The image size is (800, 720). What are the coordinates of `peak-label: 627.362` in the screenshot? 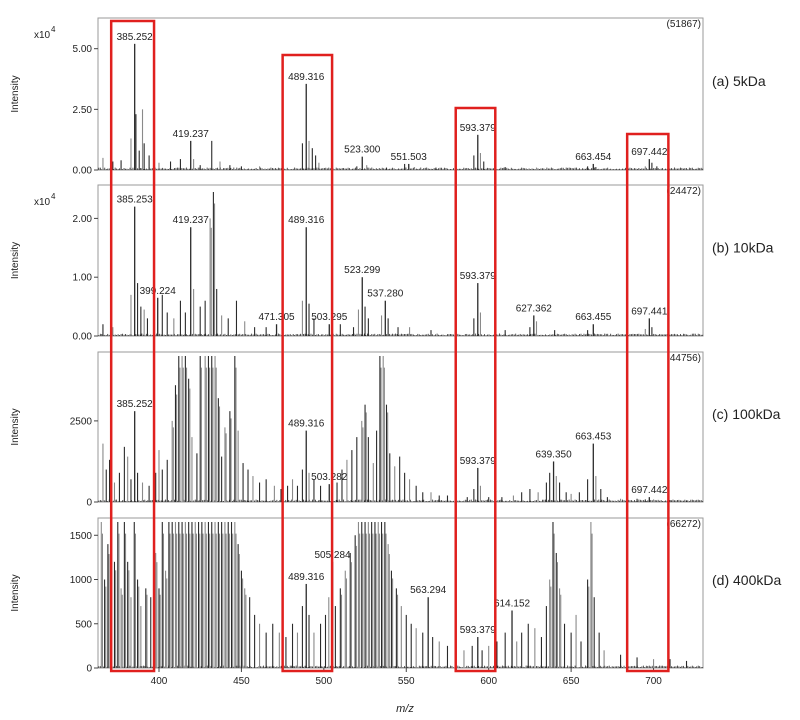 It's located at (534, 308).